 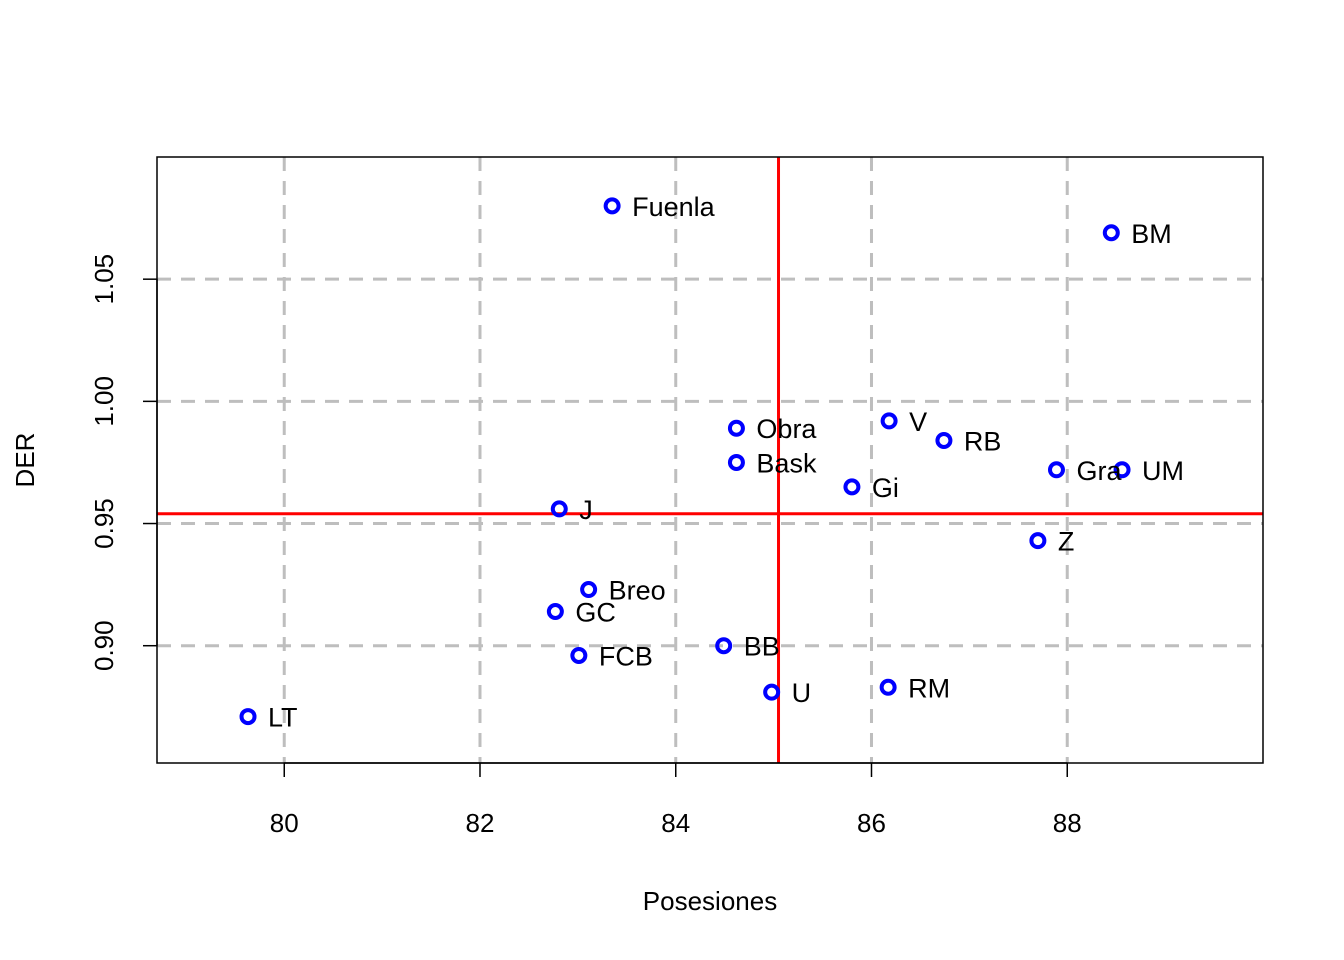 What do you see at coordinates (786, 463) in the screenshot?
I see `point-label: Bask` at bounding box center [786, 463].